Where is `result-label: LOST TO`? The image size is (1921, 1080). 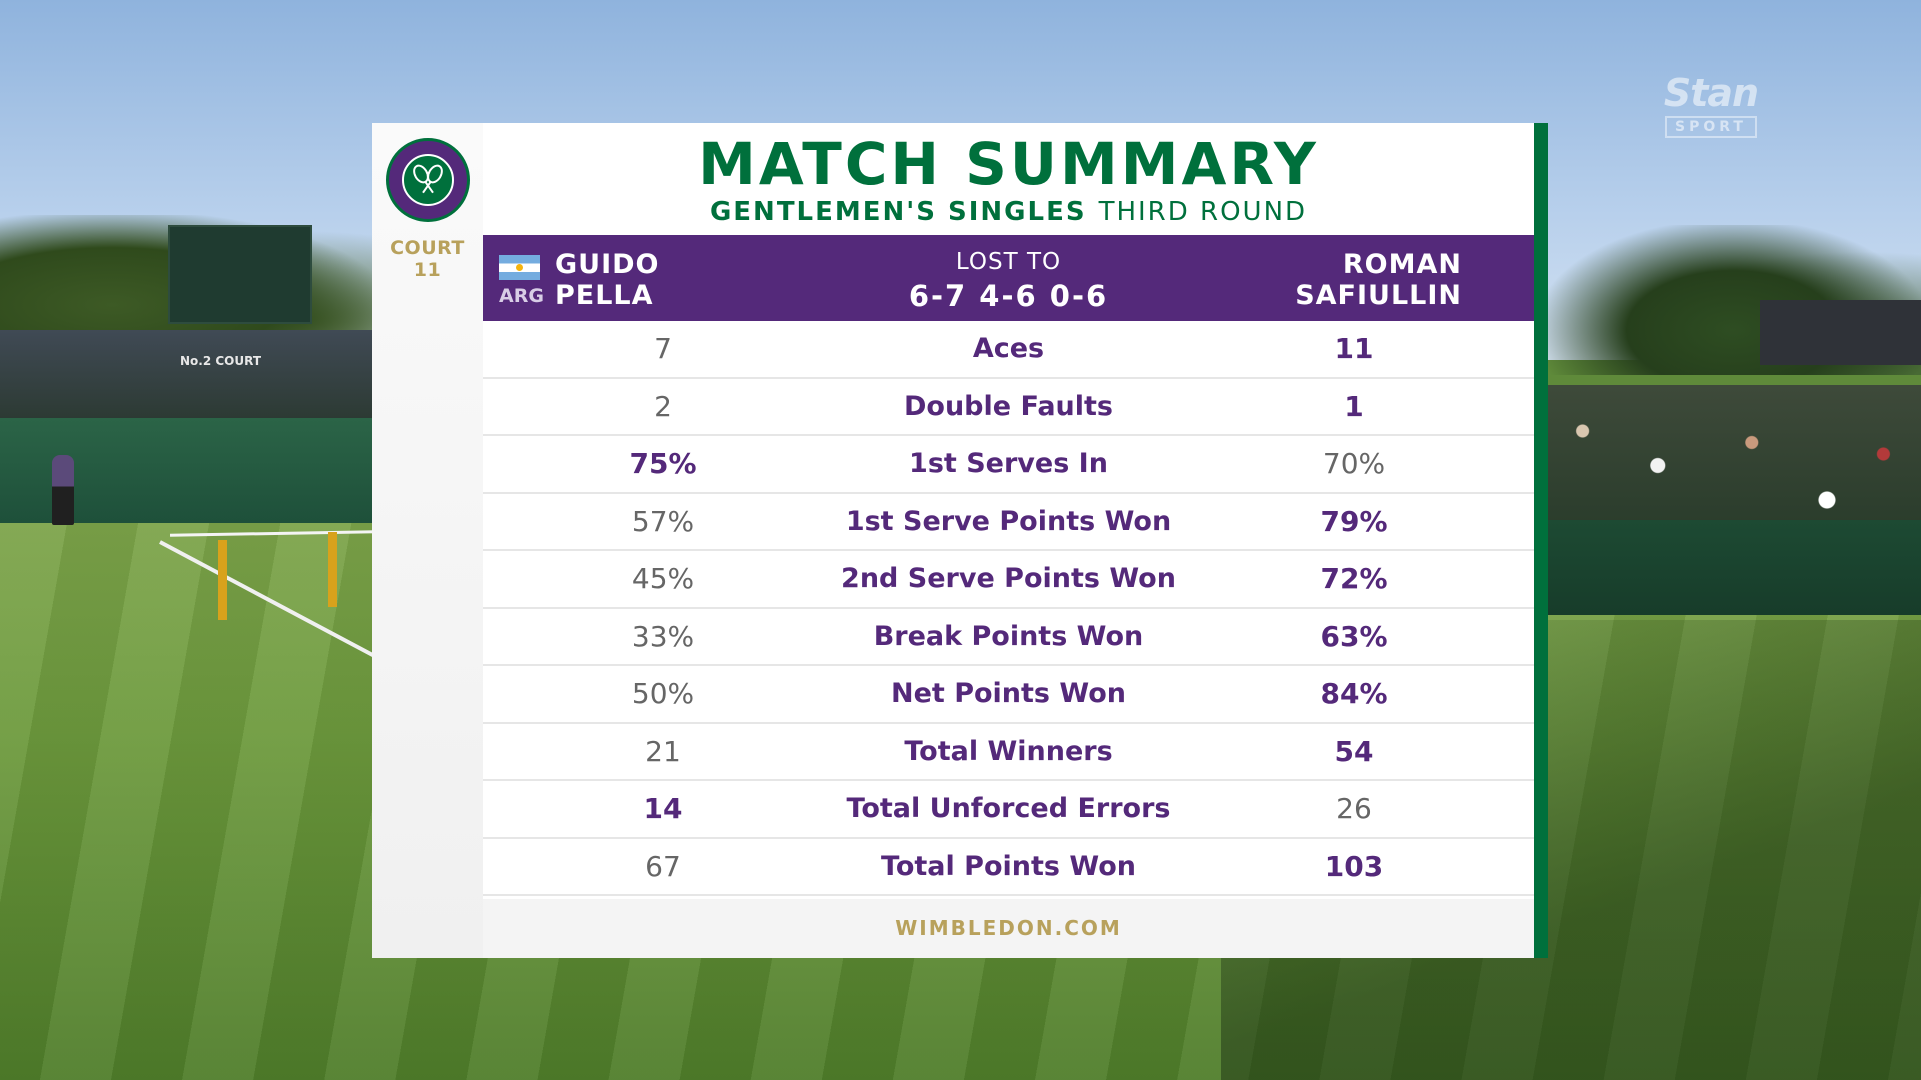 result-label: LOST TO is located at coordinates (1008, 262).